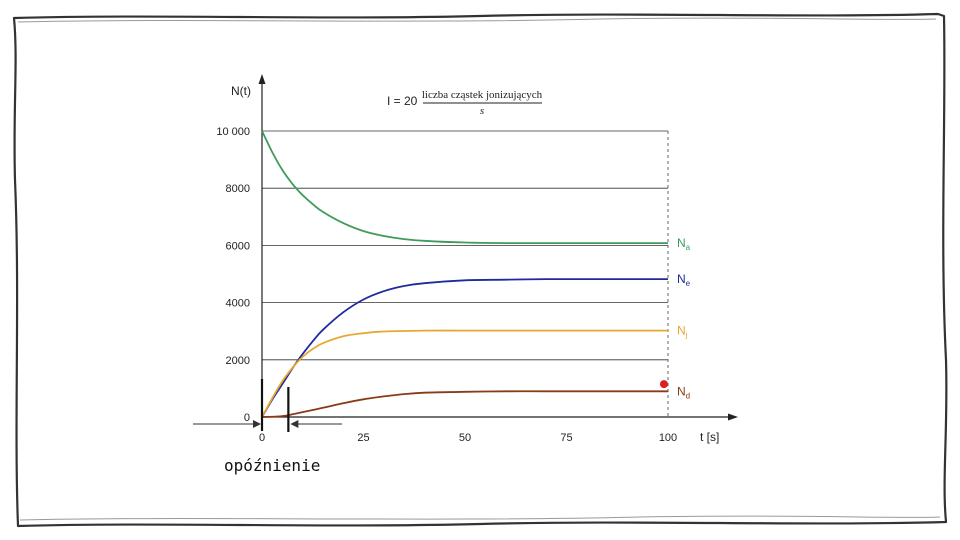  I want to click on delay-annotation, so click(267, 405).